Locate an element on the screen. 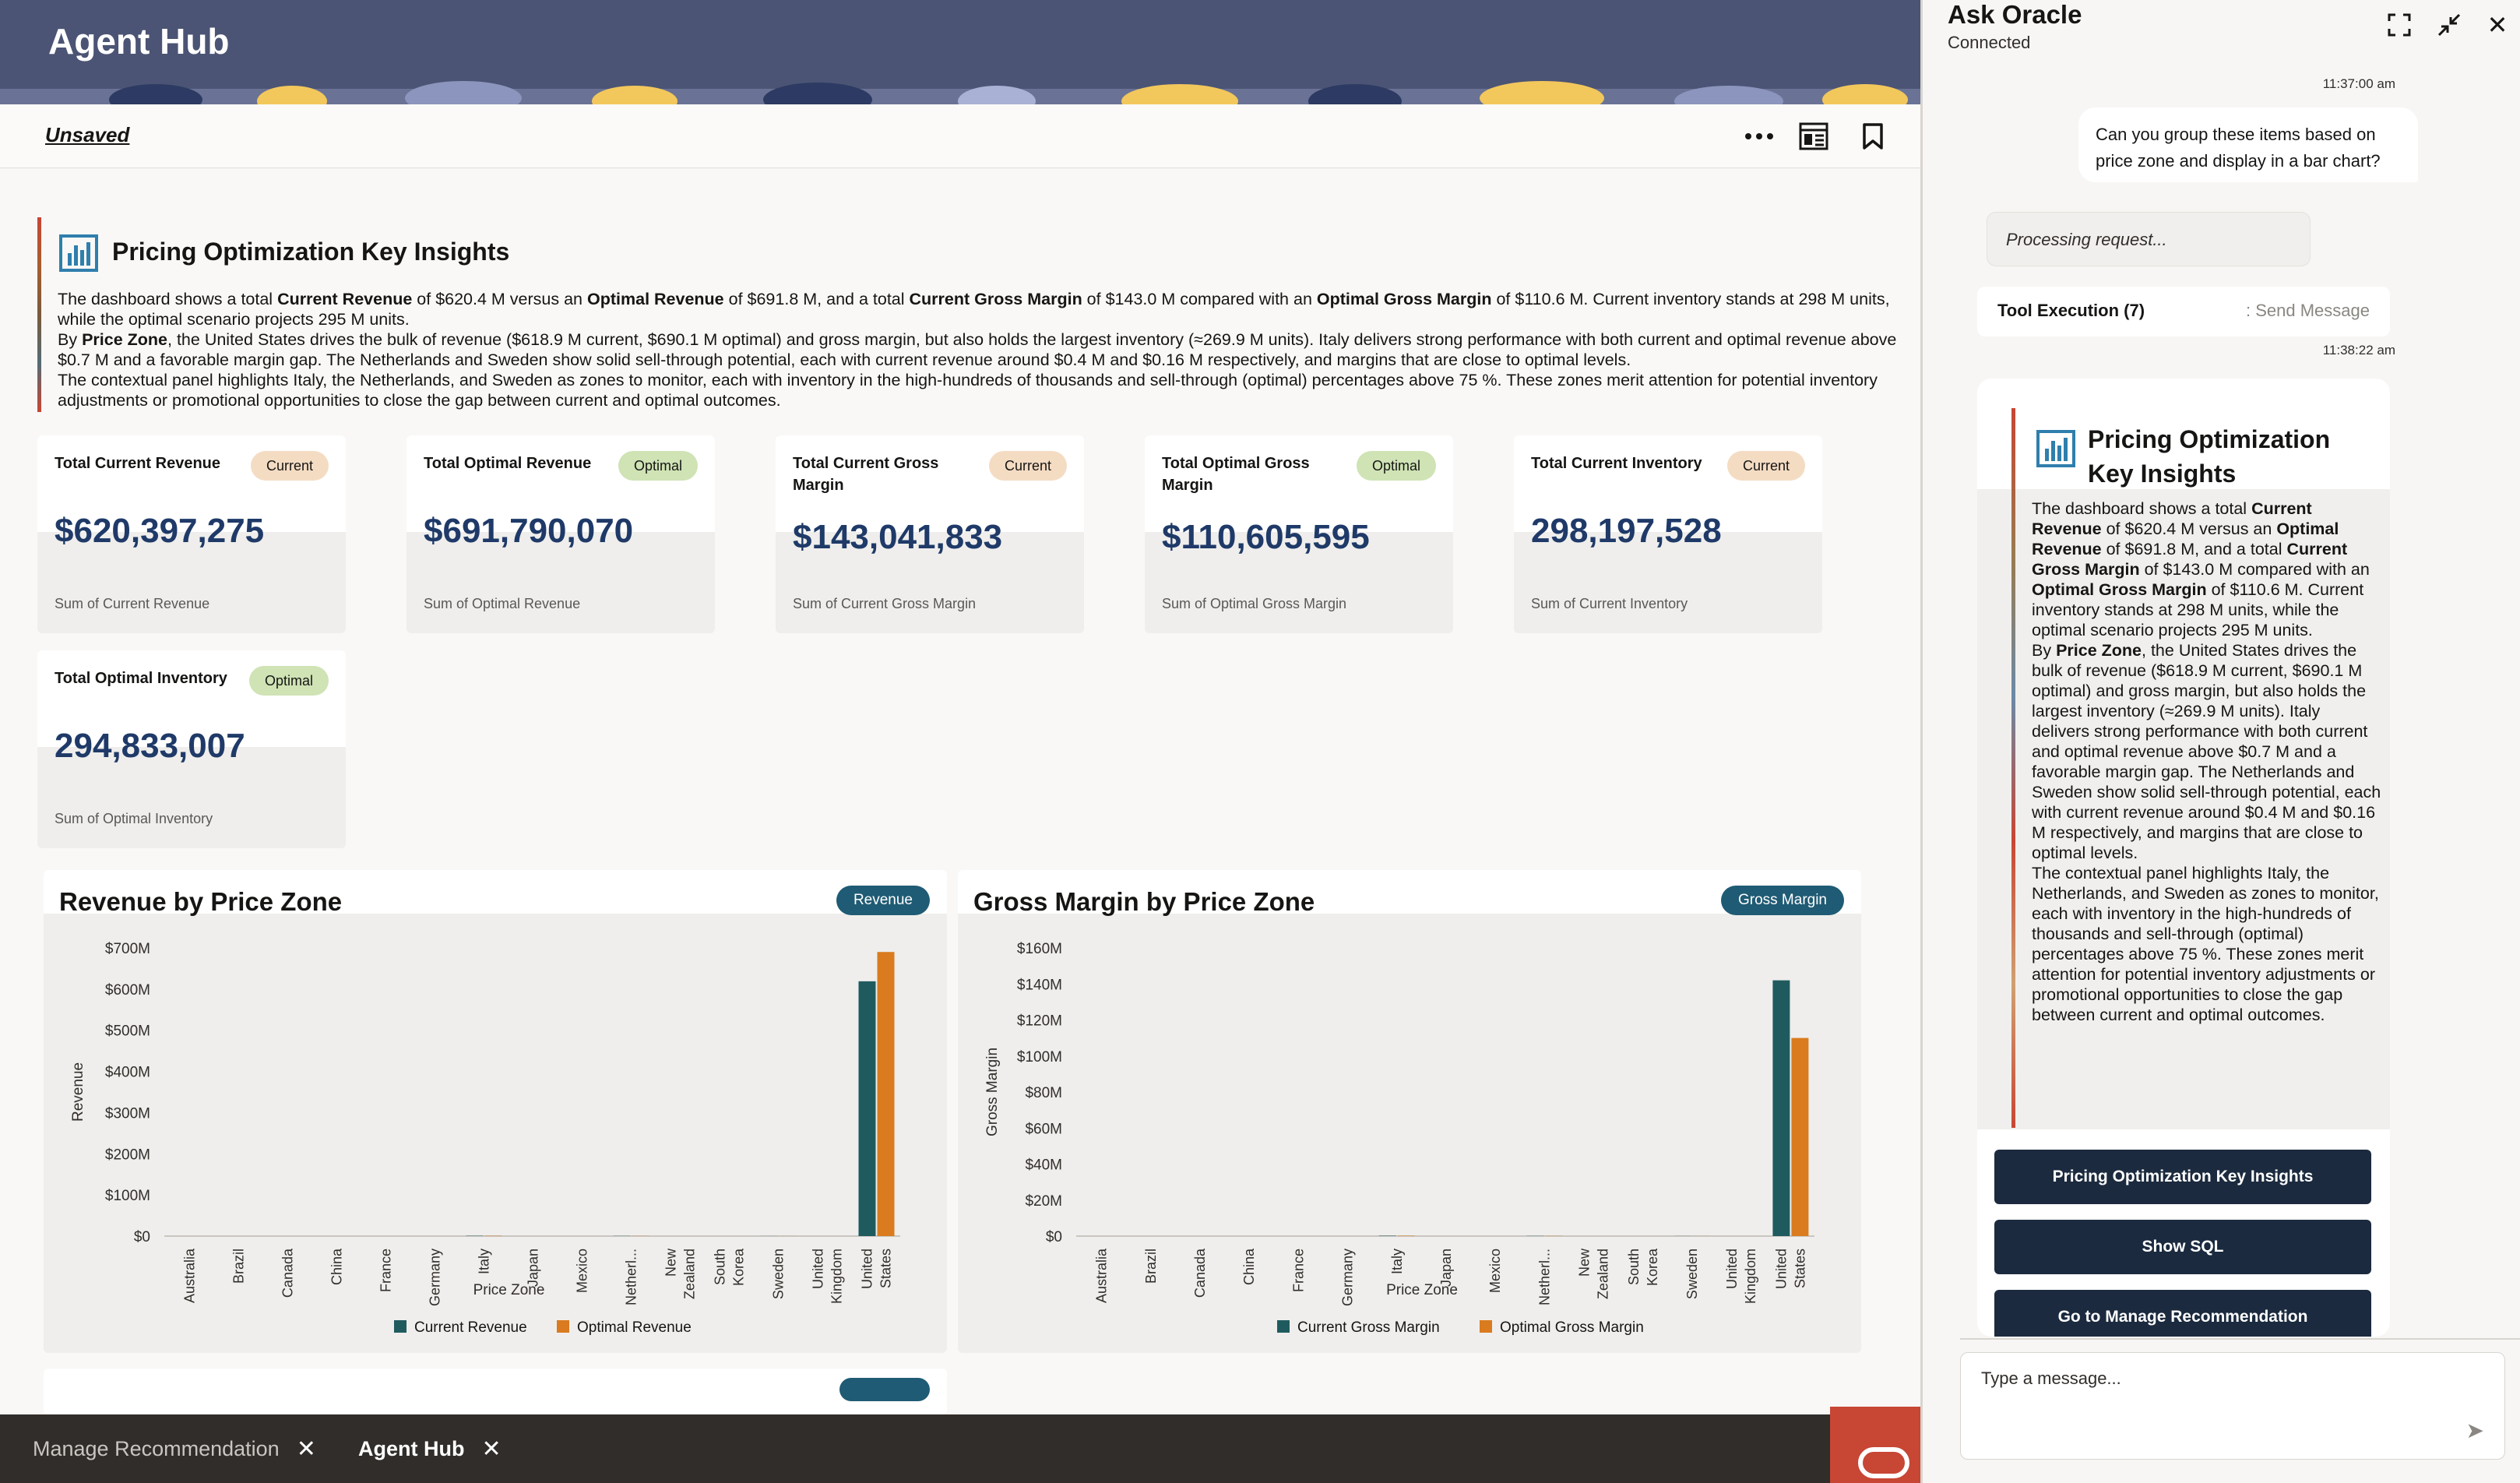  x-tick-label: Kingdom is located at coordinates (1750, 1276).